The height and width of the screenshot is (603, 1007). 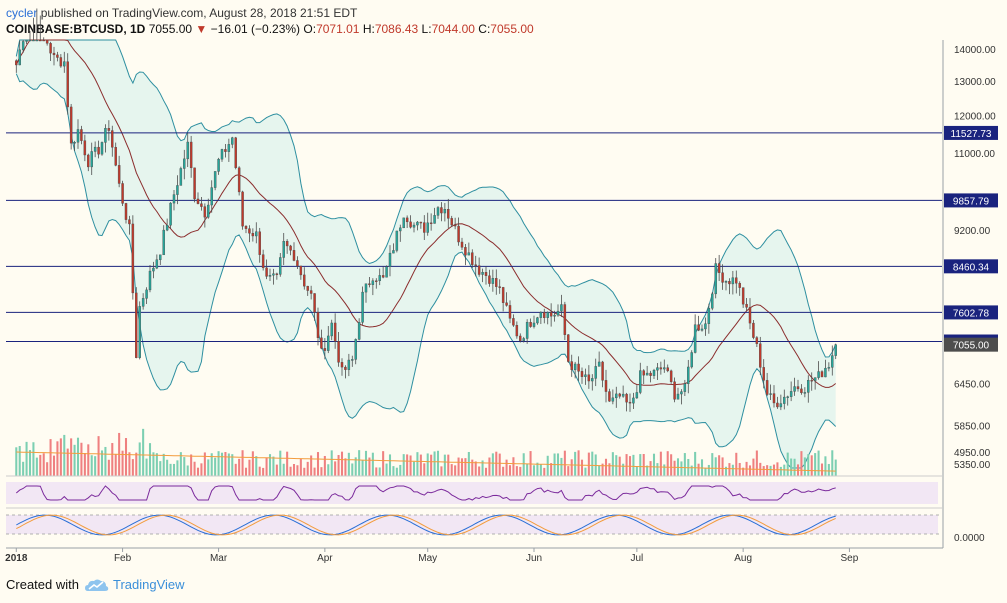 What do you see at coordinates (969, 538) in the screenshot?
I see `stoch-axis-label: 0.0000` at bounding box center [969, 538].